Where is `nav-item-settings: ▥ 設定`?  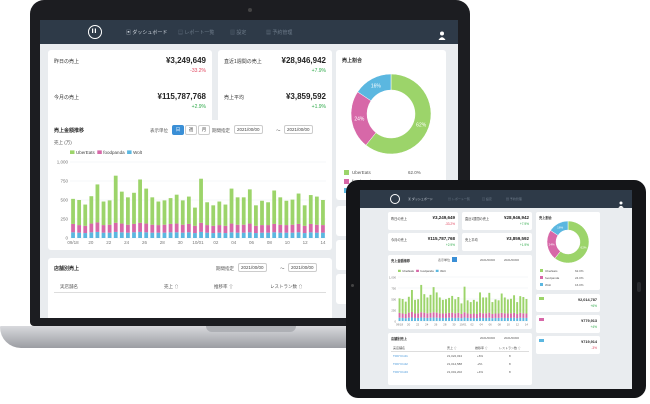 nav-item-settings: ▥ 設定 is located at coordinates (487, 199).